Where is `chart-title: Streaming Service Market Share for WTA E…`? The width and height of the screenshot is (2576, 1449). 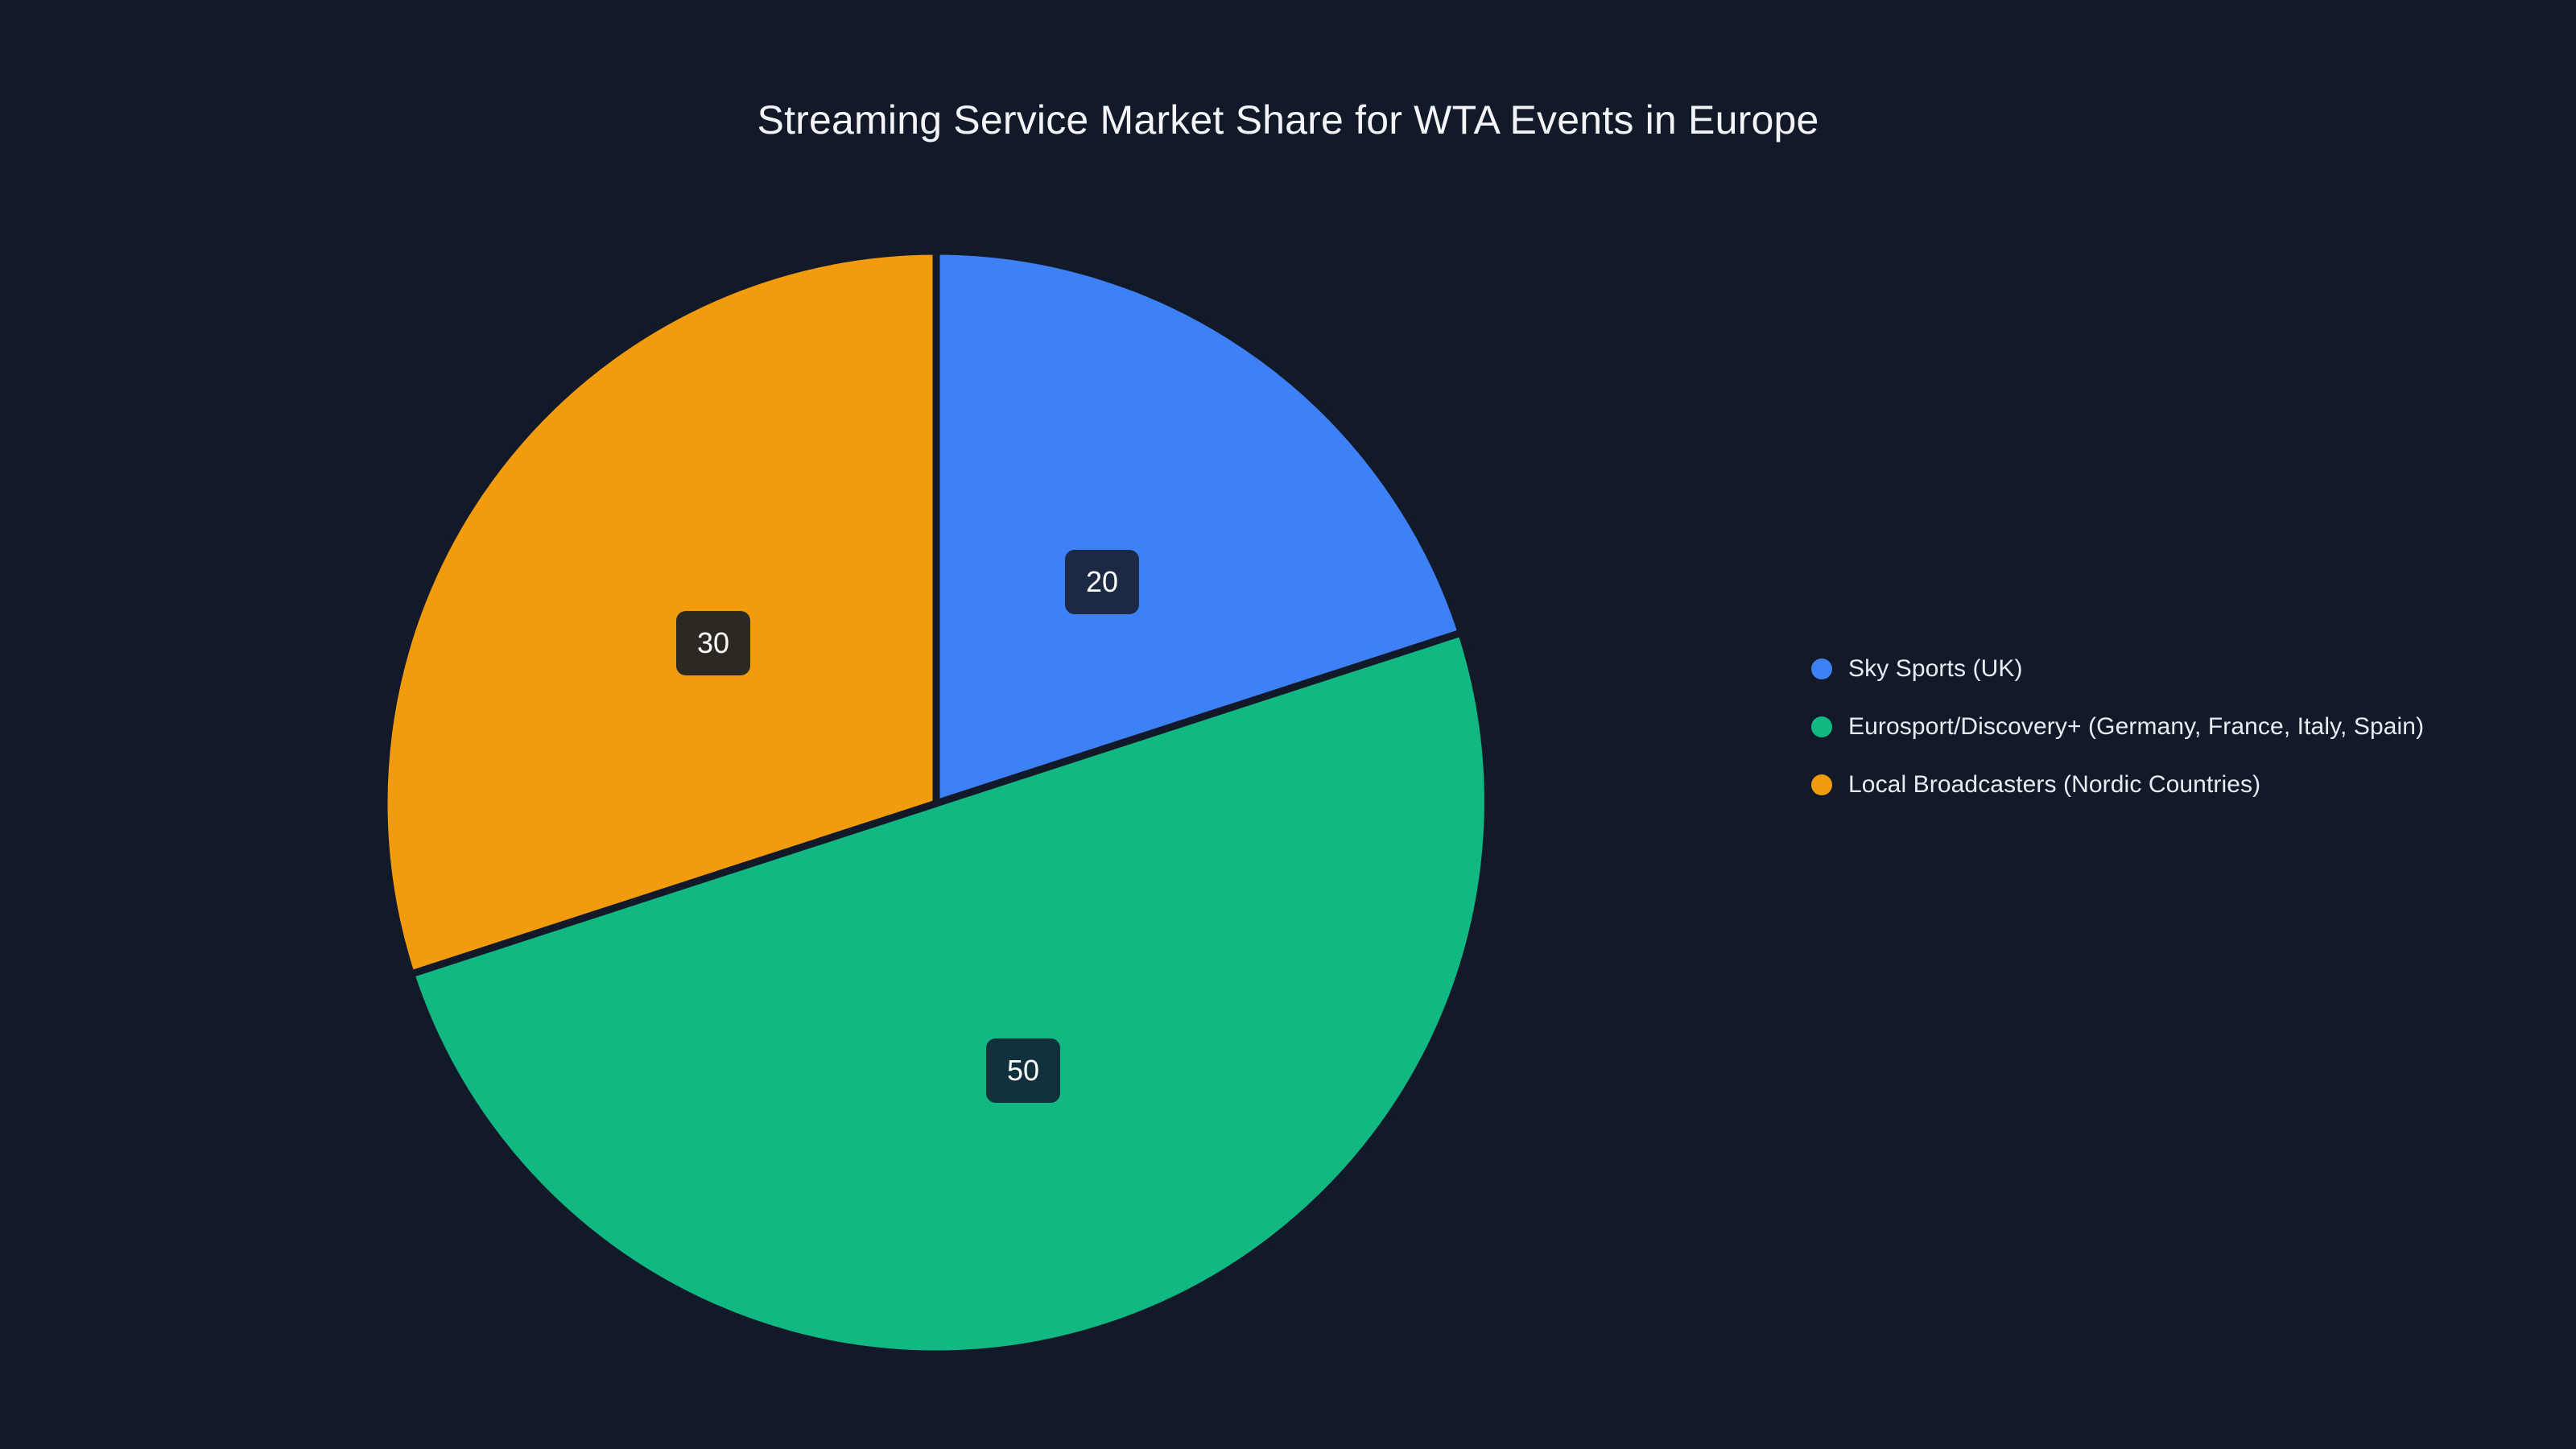 chart-title: Streaming Service Market Share for WTA E… is located at coordinates (1288, 119).